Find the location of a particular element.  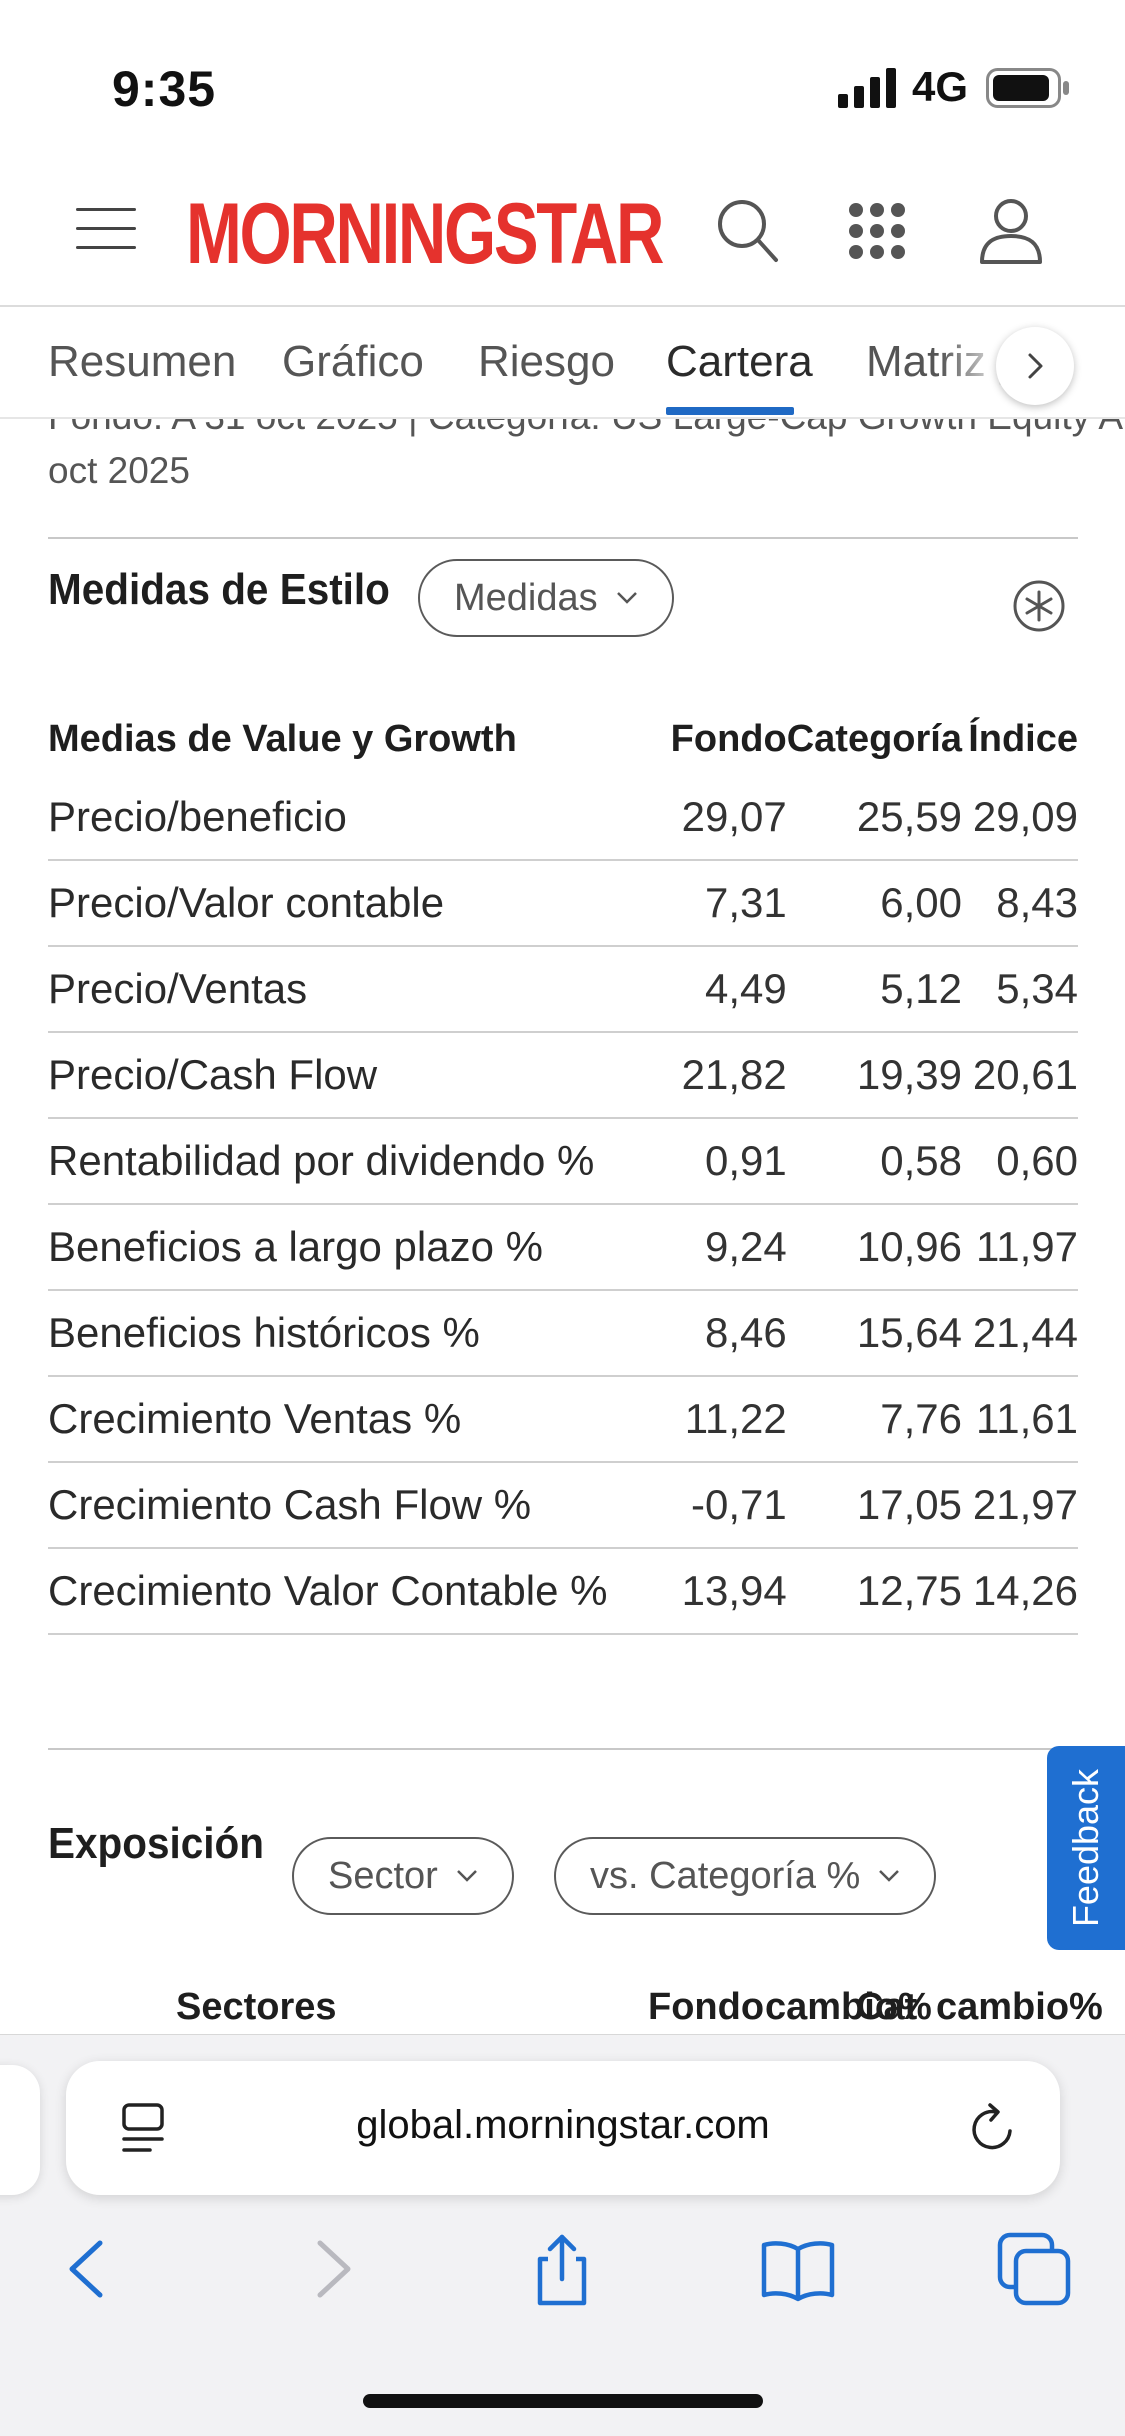

feedback-button: Feedback is located at coordinates (1086, 1848).